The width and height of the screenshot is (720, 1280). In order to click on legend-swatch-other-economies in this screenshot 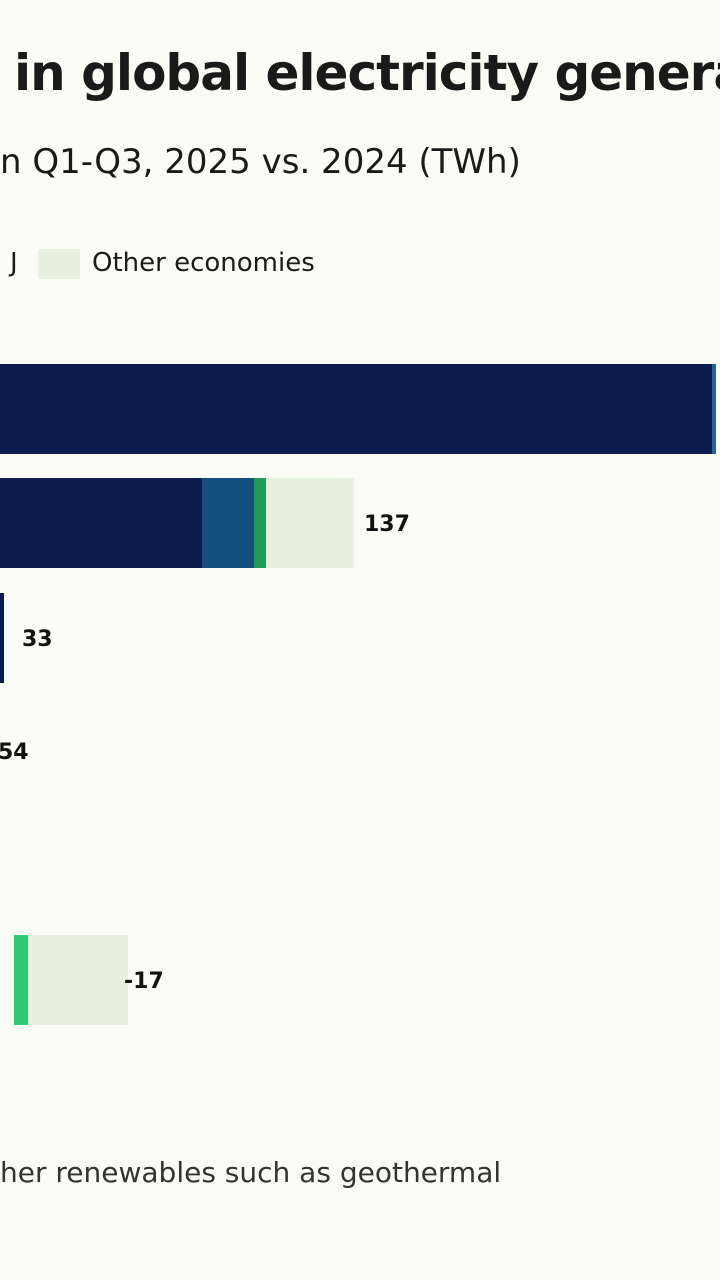, I will do `click(59, 264)`.